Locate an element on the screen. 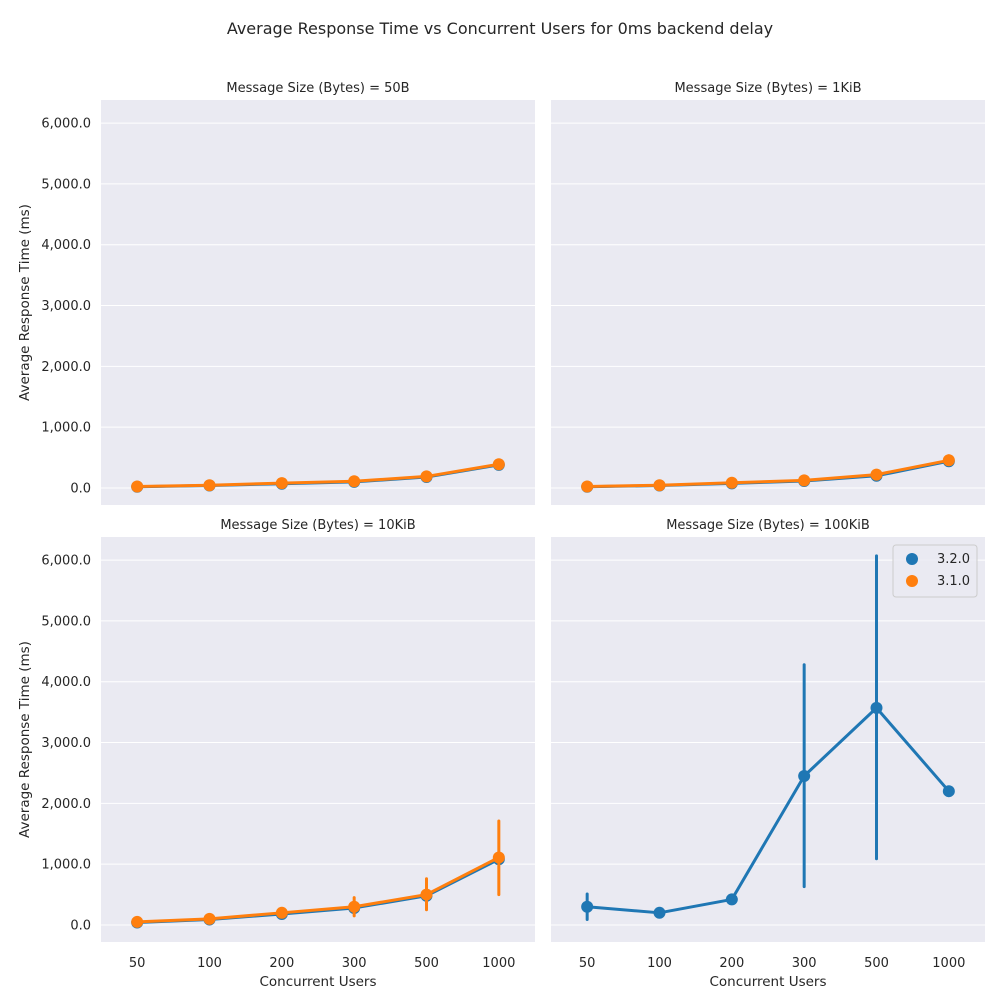 This screenshot has height=1000, width=1000. legend: 3.2.0 3.1.0 is located at coordinates (935, 571).